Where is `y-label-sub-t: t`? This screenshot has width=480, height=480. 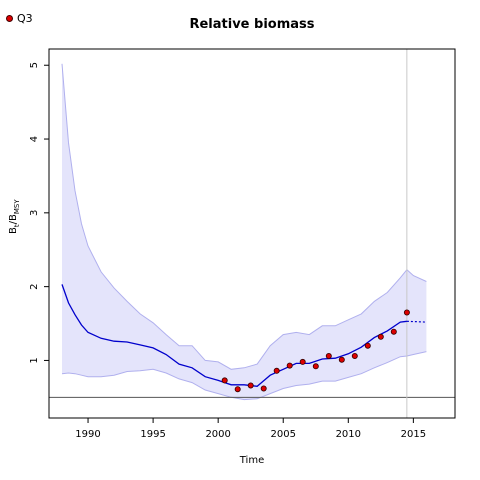 y-label-sub-t: t is located at coordinates (17, 226).